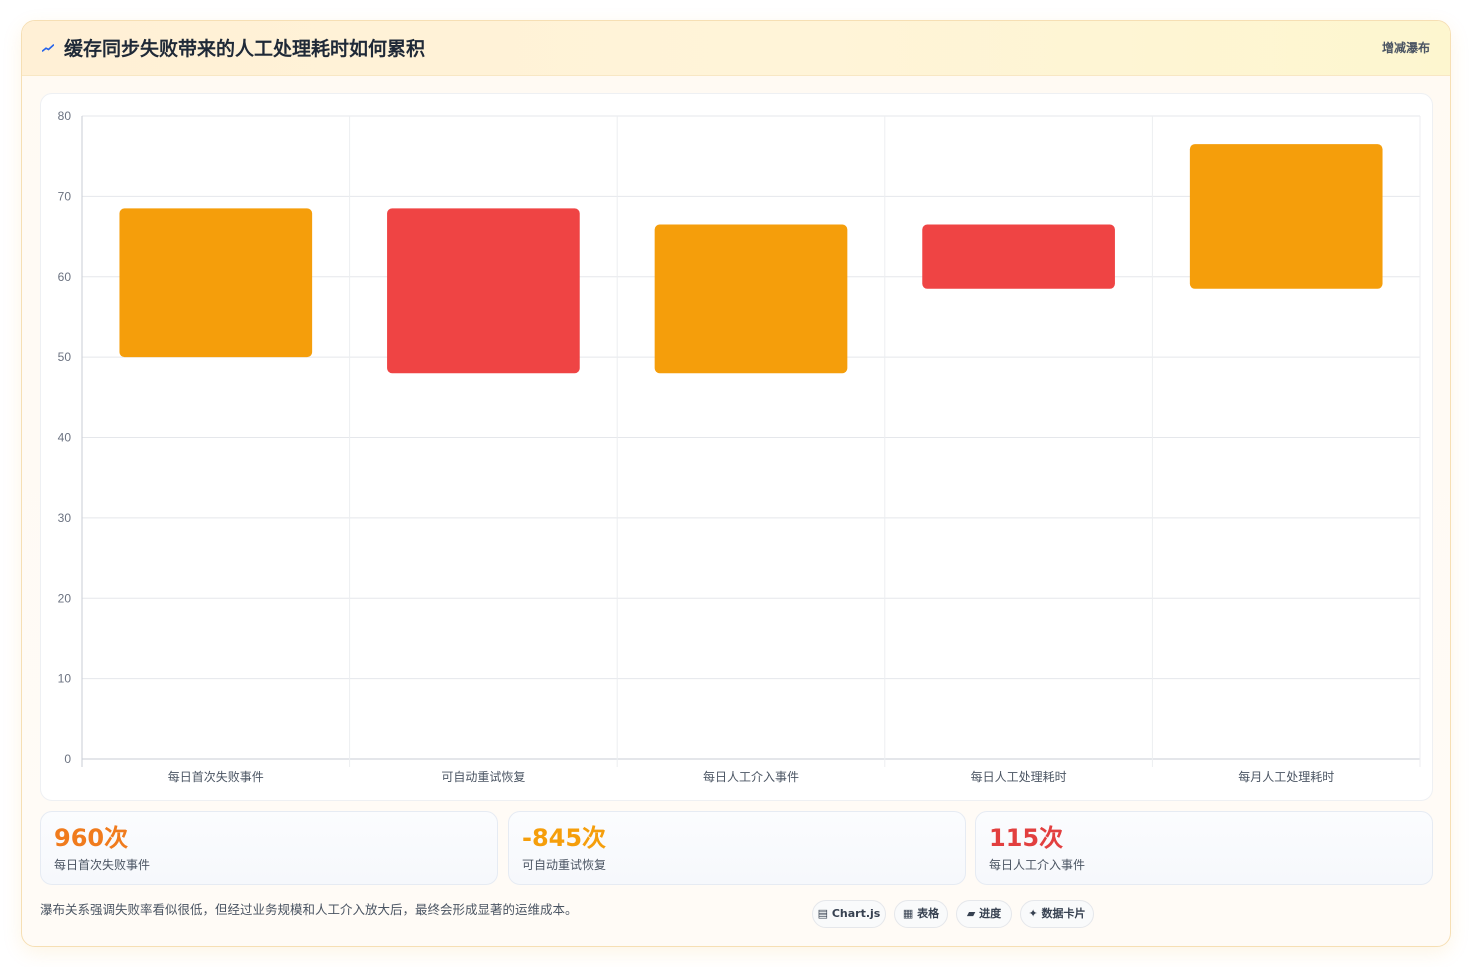 This screenshot has height=967, width=1471. Describe the element at coordinates (736, 48) in the screenshot. I see `card-header: 缓存同步失败带来的人工处理耗时如何累积 增减瀑布` at that location.